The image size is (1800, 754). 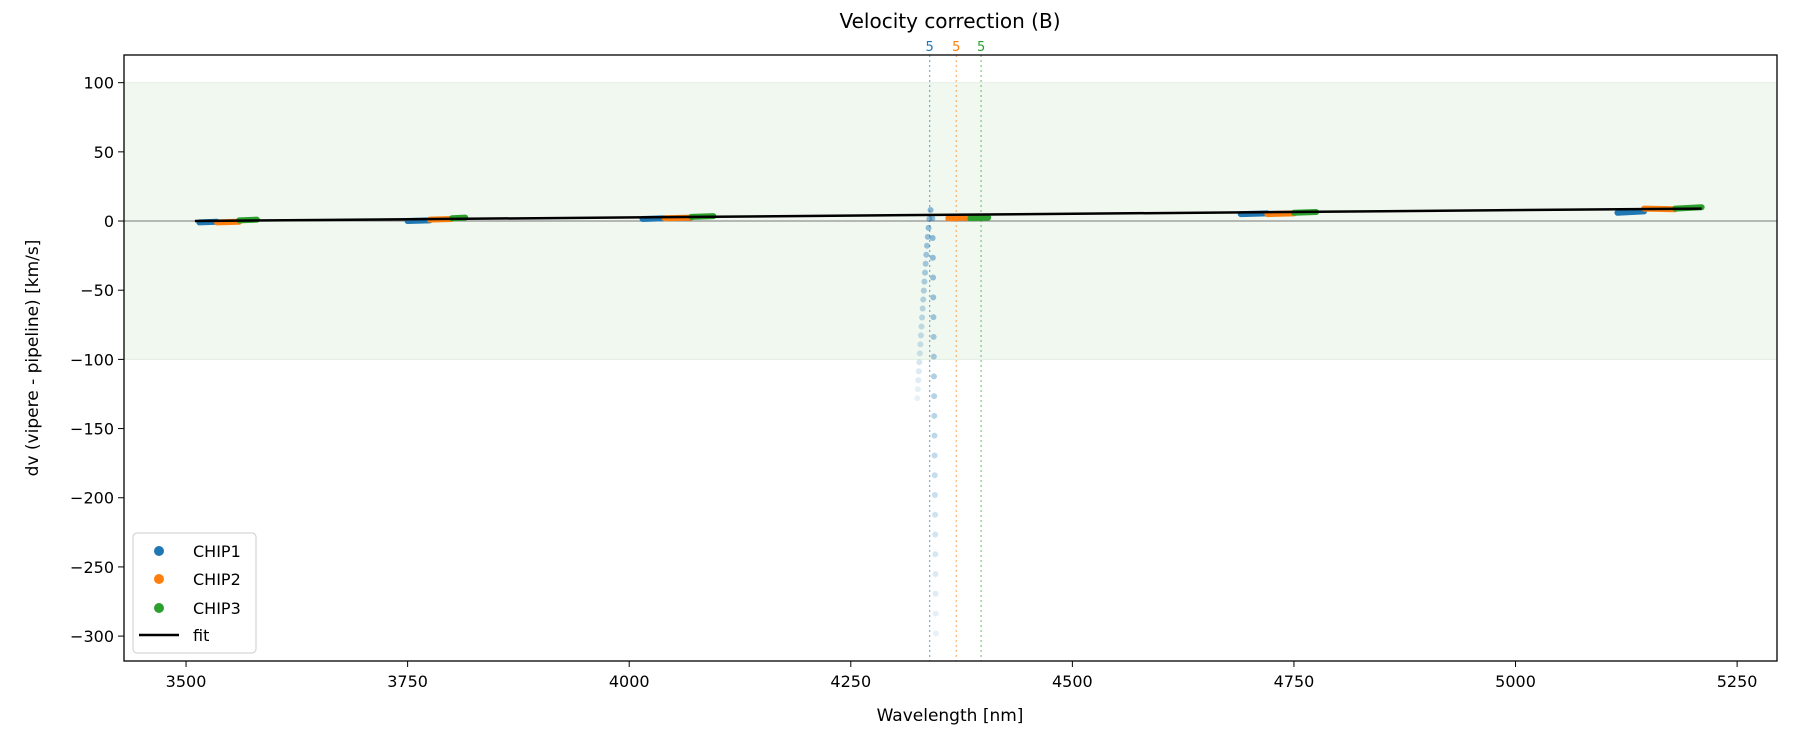 I want to click on x-tick-label: 5000, so click(x=1515, y=681).